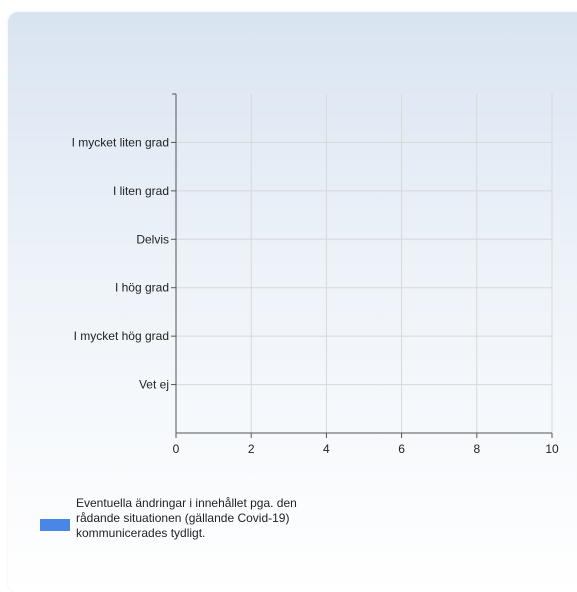  What do you see at coordinates (552, 449) in the screenshot?
I see `x-tick-label: 10` at bounding box center [552, 449].